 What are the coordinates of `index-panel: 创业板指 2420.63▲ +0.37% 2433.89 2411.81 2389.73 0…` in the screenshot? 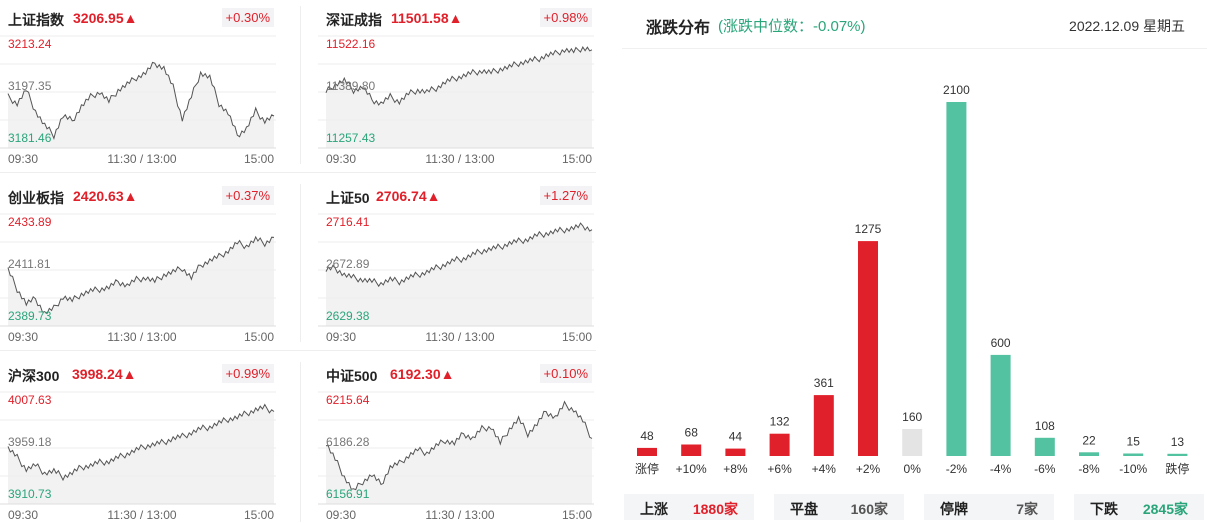 It's located at (138, 262).